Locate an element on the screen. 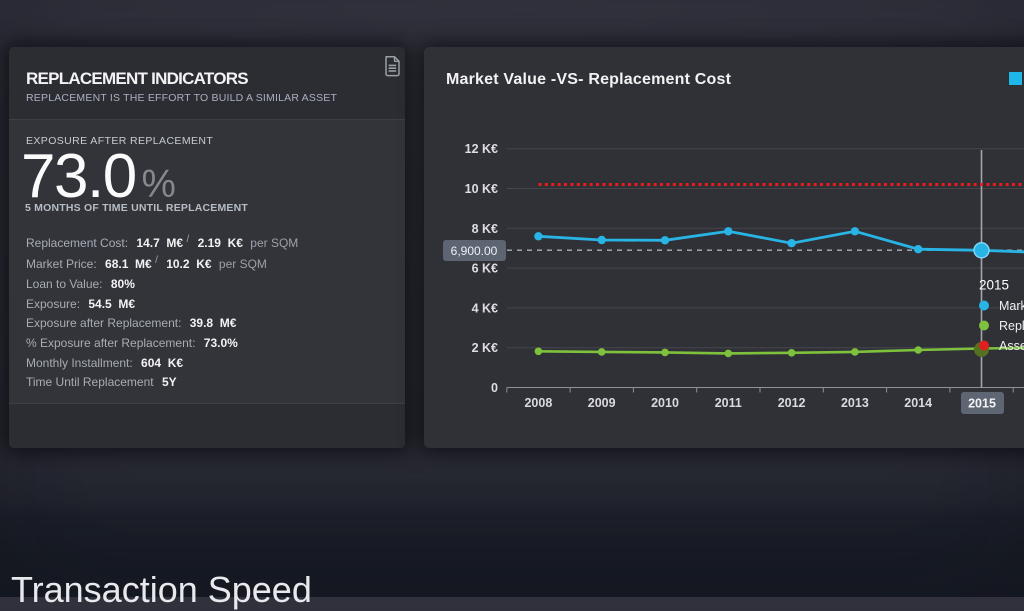  svg-text: 6,900.00 is located at coordinates (474, 251).